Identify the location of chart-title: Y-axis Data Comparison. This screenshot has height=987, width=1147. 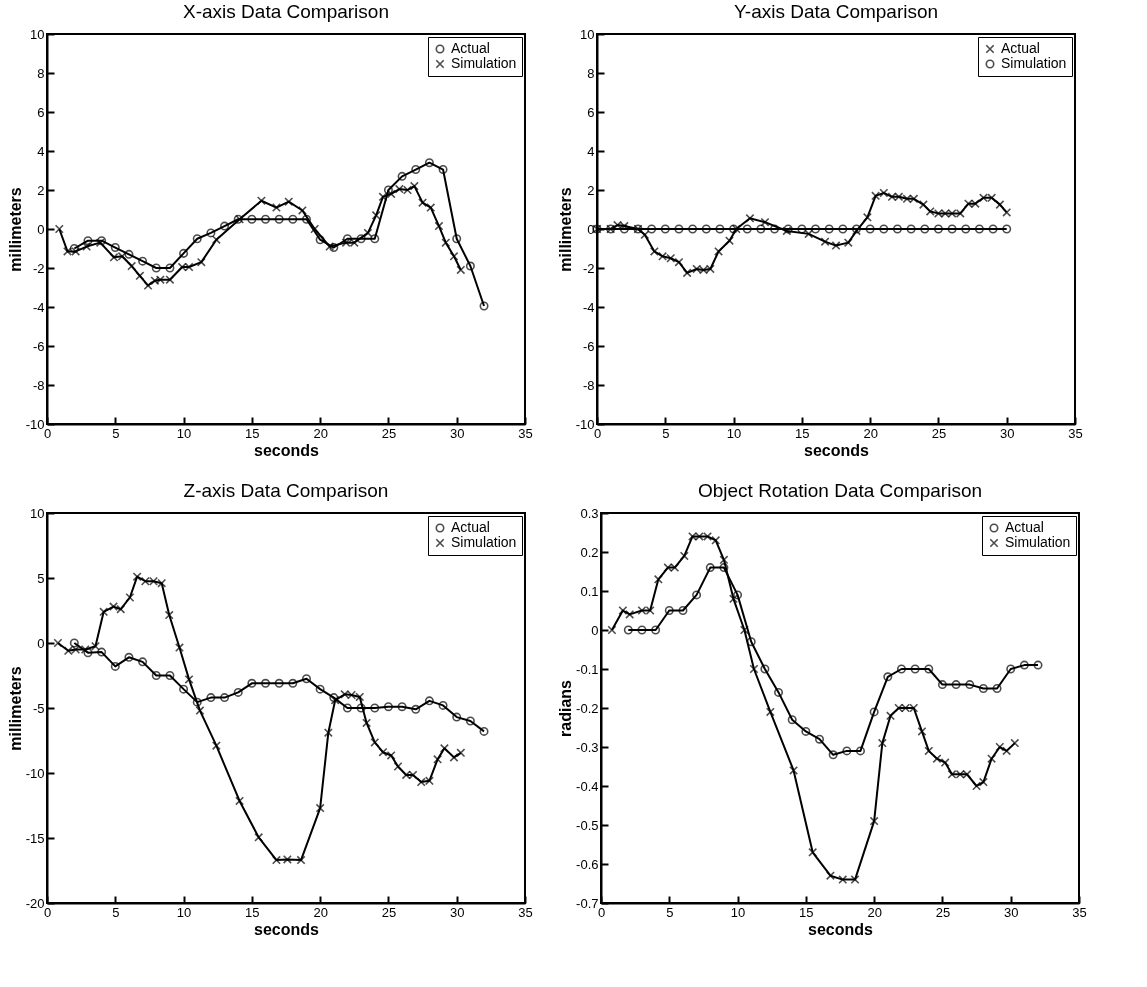
(836, 11).